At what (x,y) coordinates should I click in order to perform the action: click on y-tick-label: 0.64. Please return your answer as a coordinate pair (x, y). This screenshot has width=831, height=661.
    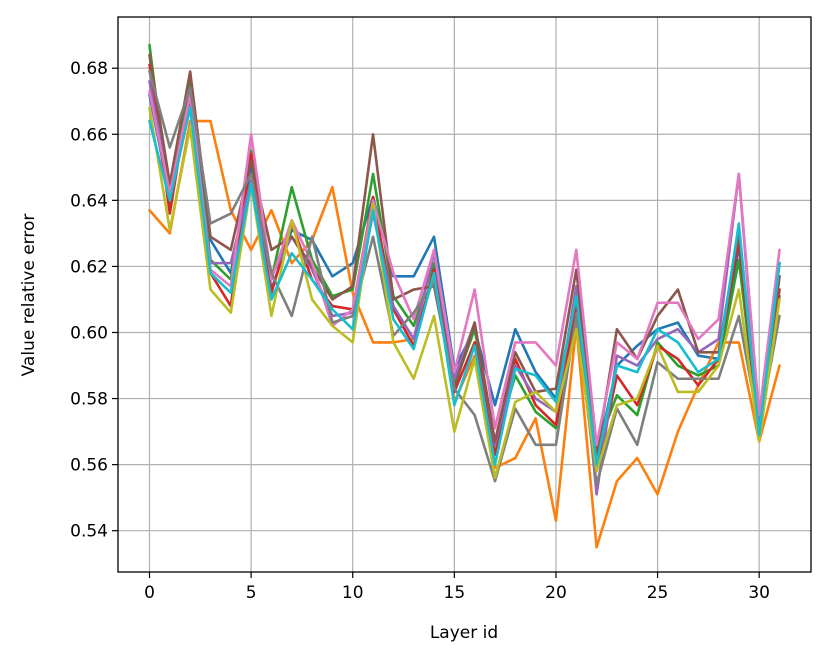
    Looking at the image, I should click on (89, 201).